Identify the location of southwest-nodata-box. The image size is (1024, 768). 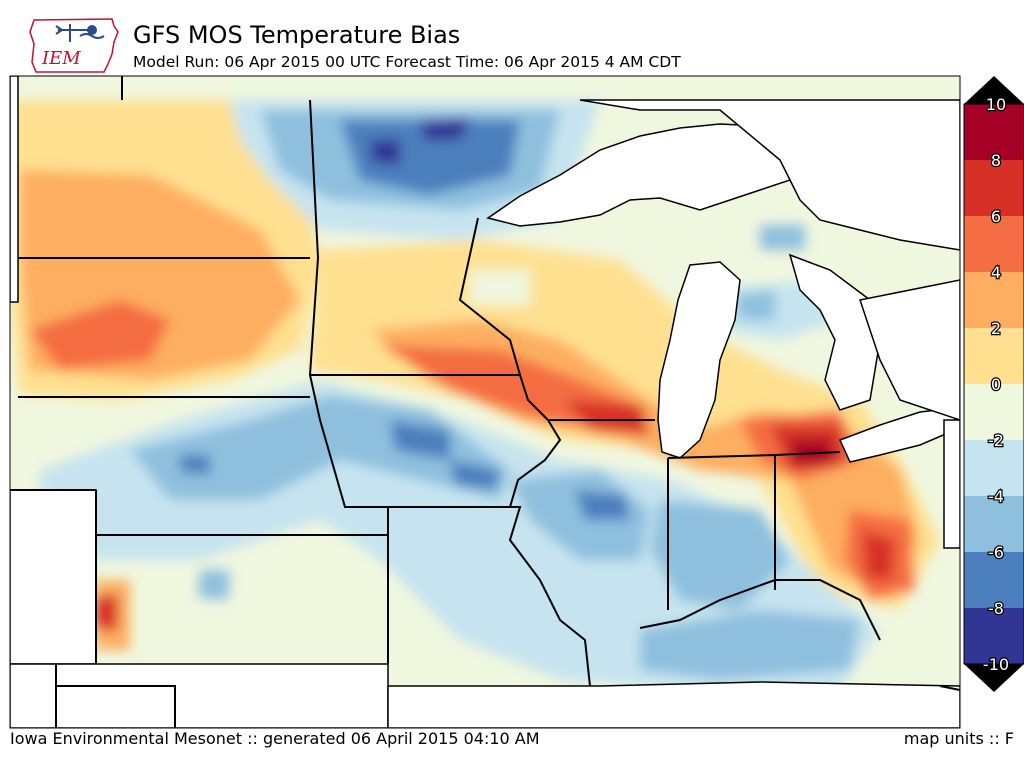
(199, 695).